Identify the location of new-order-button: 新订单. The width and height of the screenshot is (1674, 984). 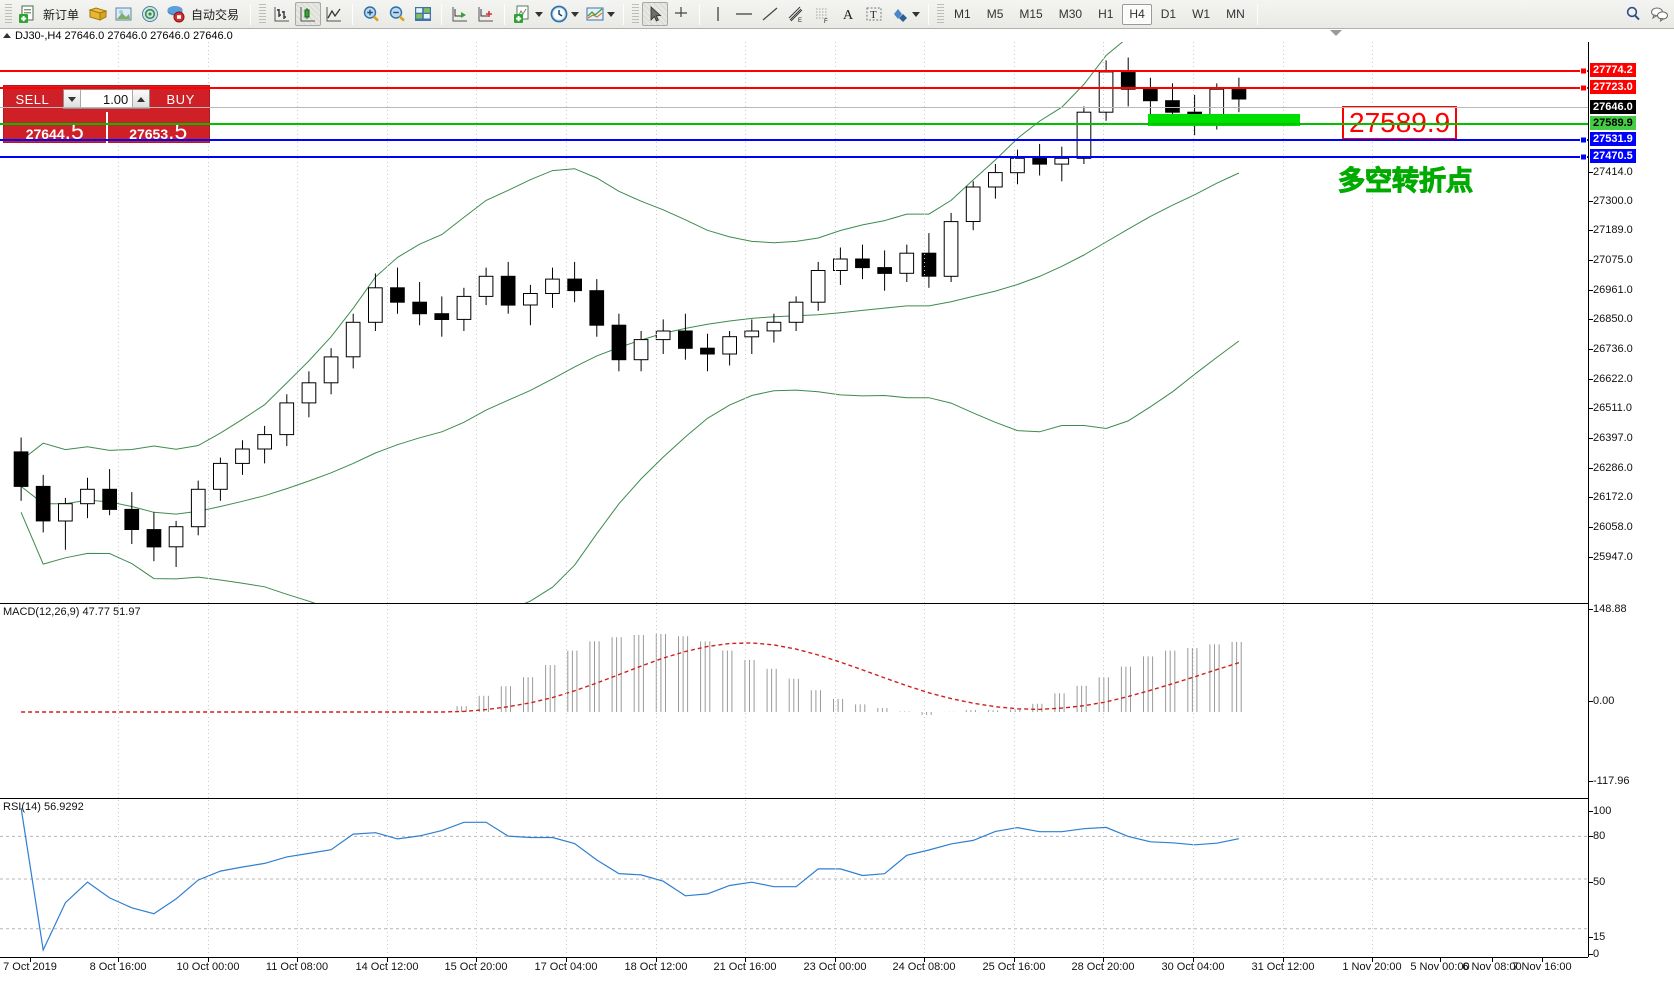
(50, 14).